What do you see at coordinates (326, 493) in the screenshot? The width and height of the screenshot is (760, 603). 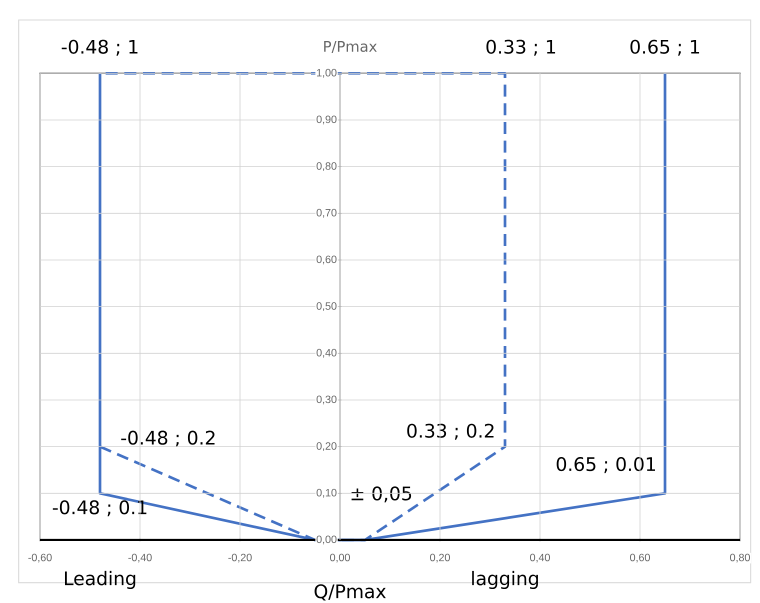 I see `y-tick-label: 0,10` at bounding box center [326, 493].